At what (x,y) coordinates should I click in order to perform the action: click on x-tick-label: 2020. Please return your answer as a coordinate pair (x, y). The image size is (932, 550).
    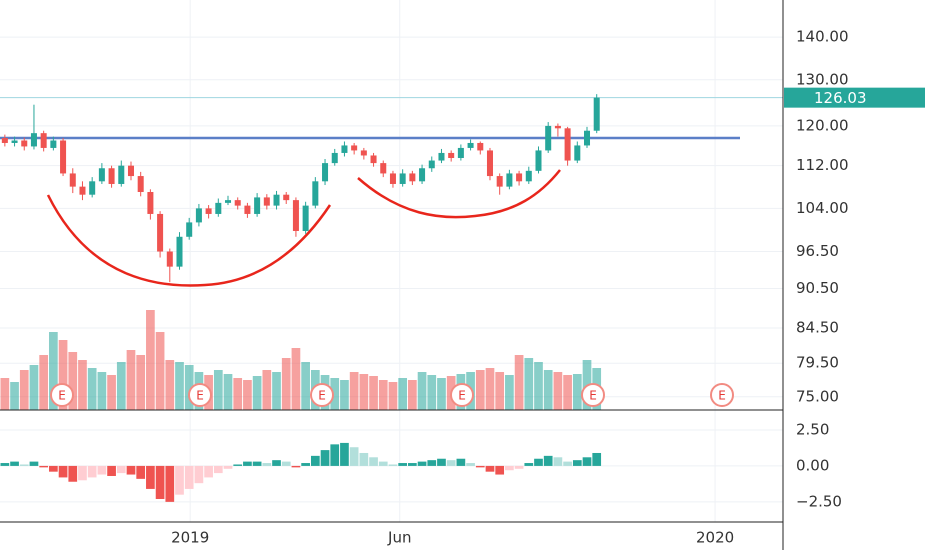
    Looking at the image, I should click on (715, 538).